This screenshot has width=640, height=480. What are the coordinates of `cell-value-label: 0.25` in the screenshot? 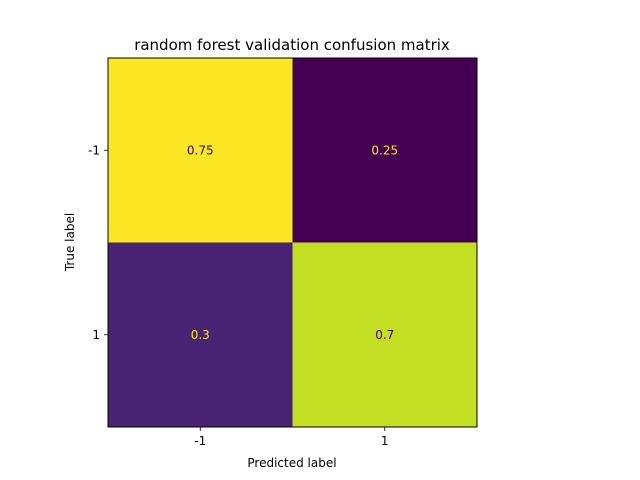 It's located at (384, 150).